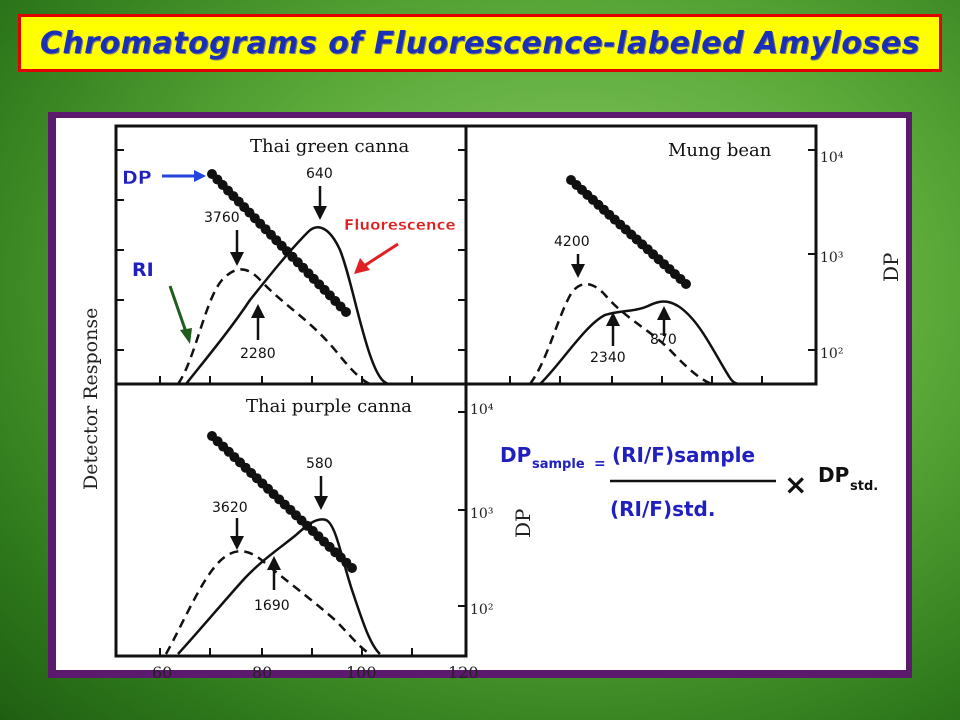 This screenshot has width=960, height=720. I want to click on panel-mung-bean-frame, so click(641, 255).